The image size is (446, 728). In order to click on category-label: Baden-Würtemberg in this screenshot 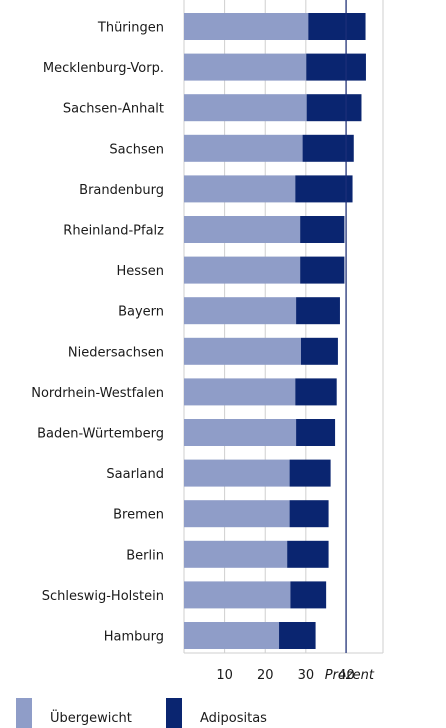, I will do `click(100, 434)`.